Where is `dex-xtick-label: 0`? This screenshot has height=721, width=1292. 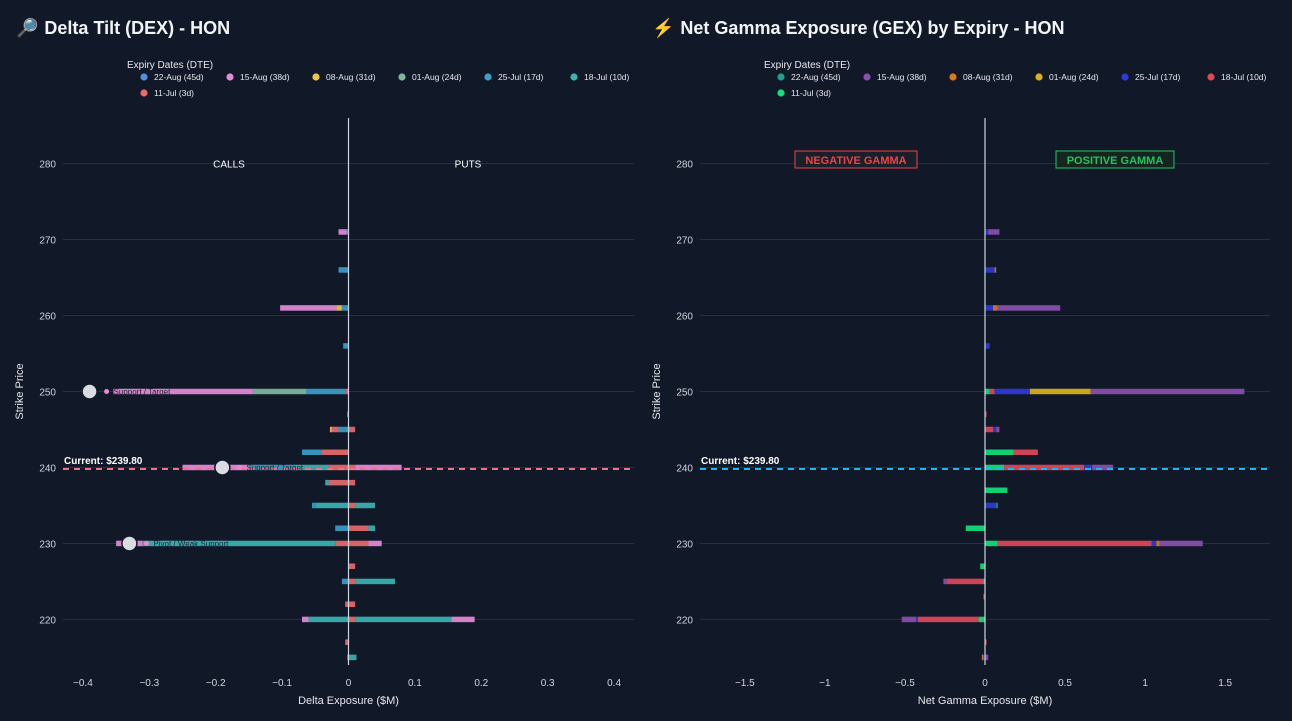 dex-xtick-label: 0 is located at coordinates (349, 683).